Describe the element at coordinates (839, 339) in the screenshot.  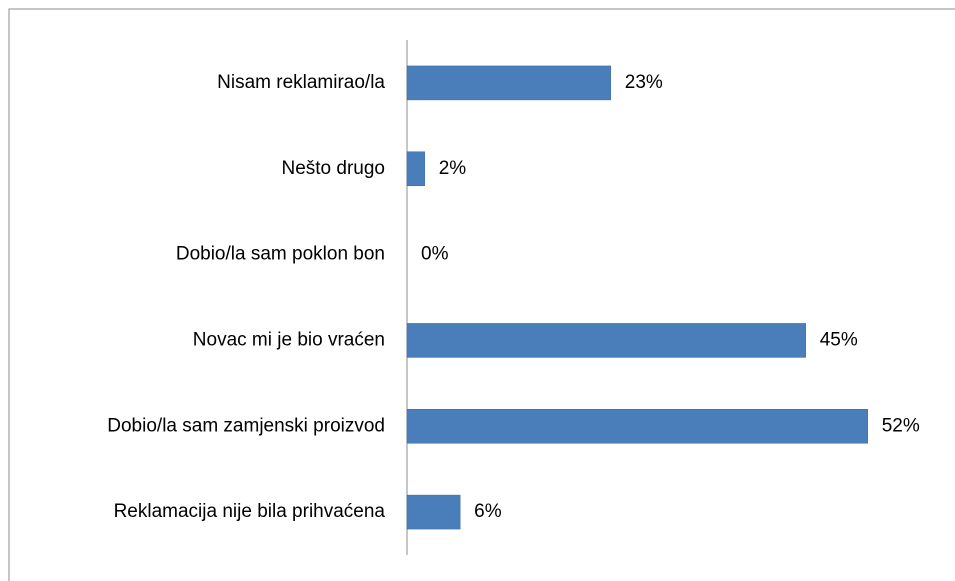
I see `value-label: 45%` at that location.